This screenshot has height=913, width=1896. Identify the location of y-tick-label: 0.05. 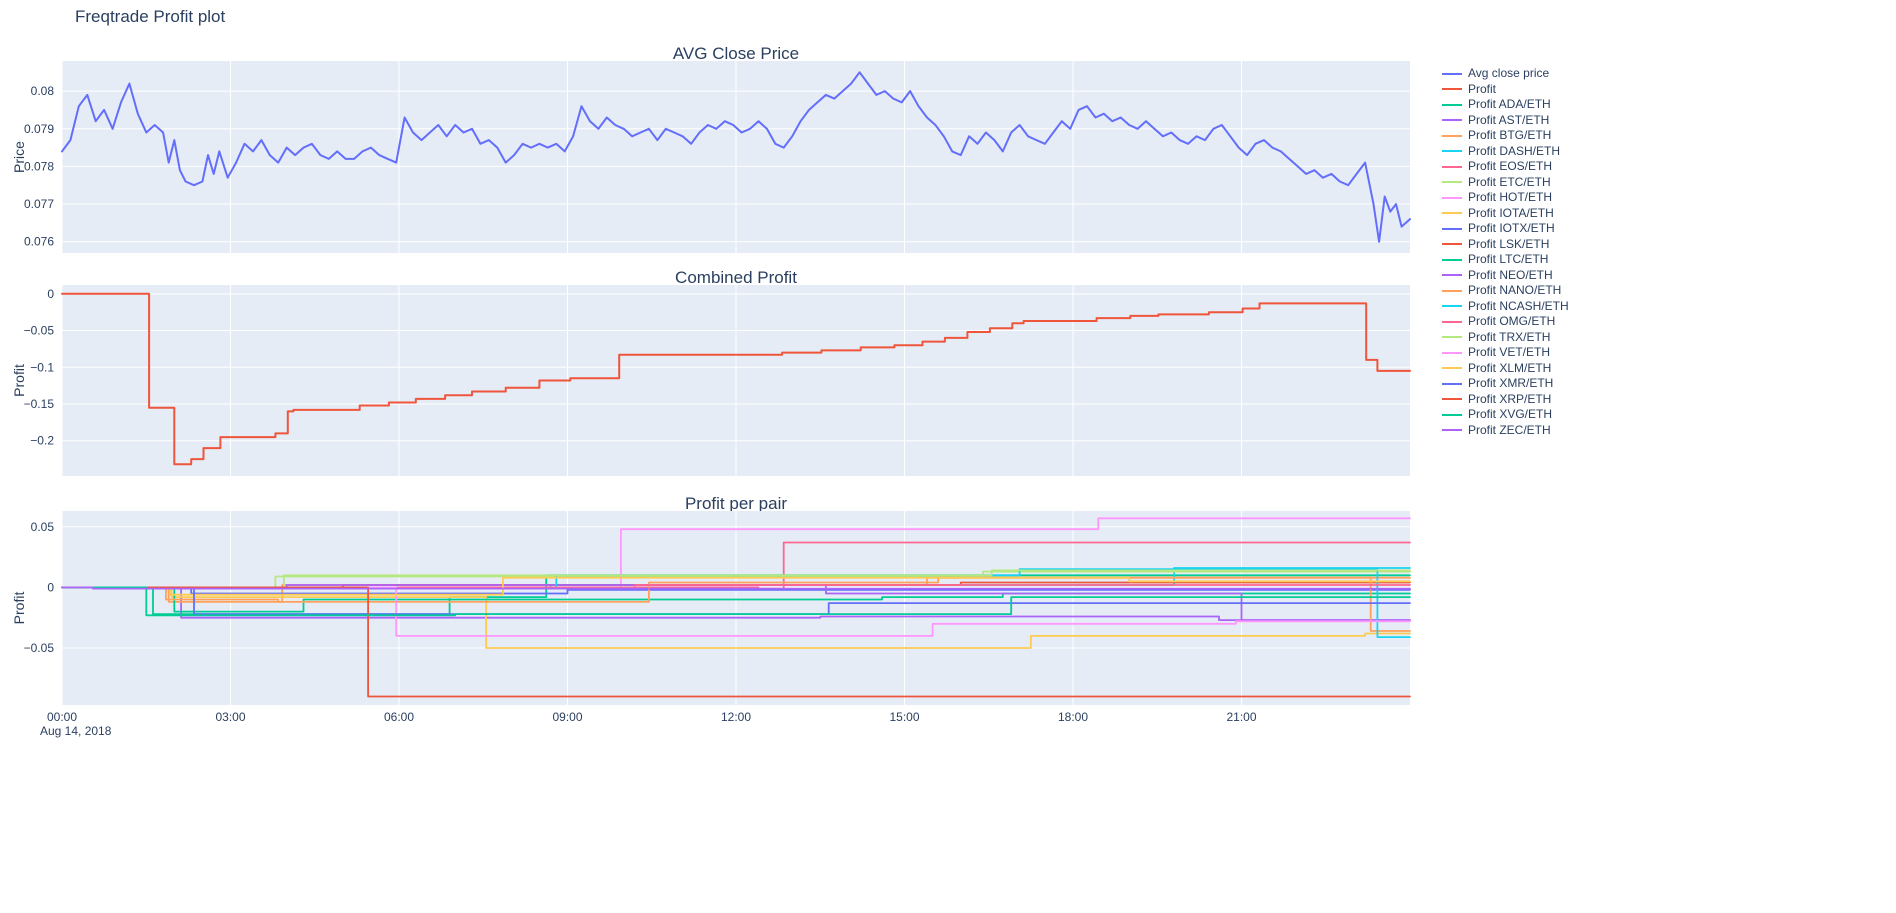
(43, 527).